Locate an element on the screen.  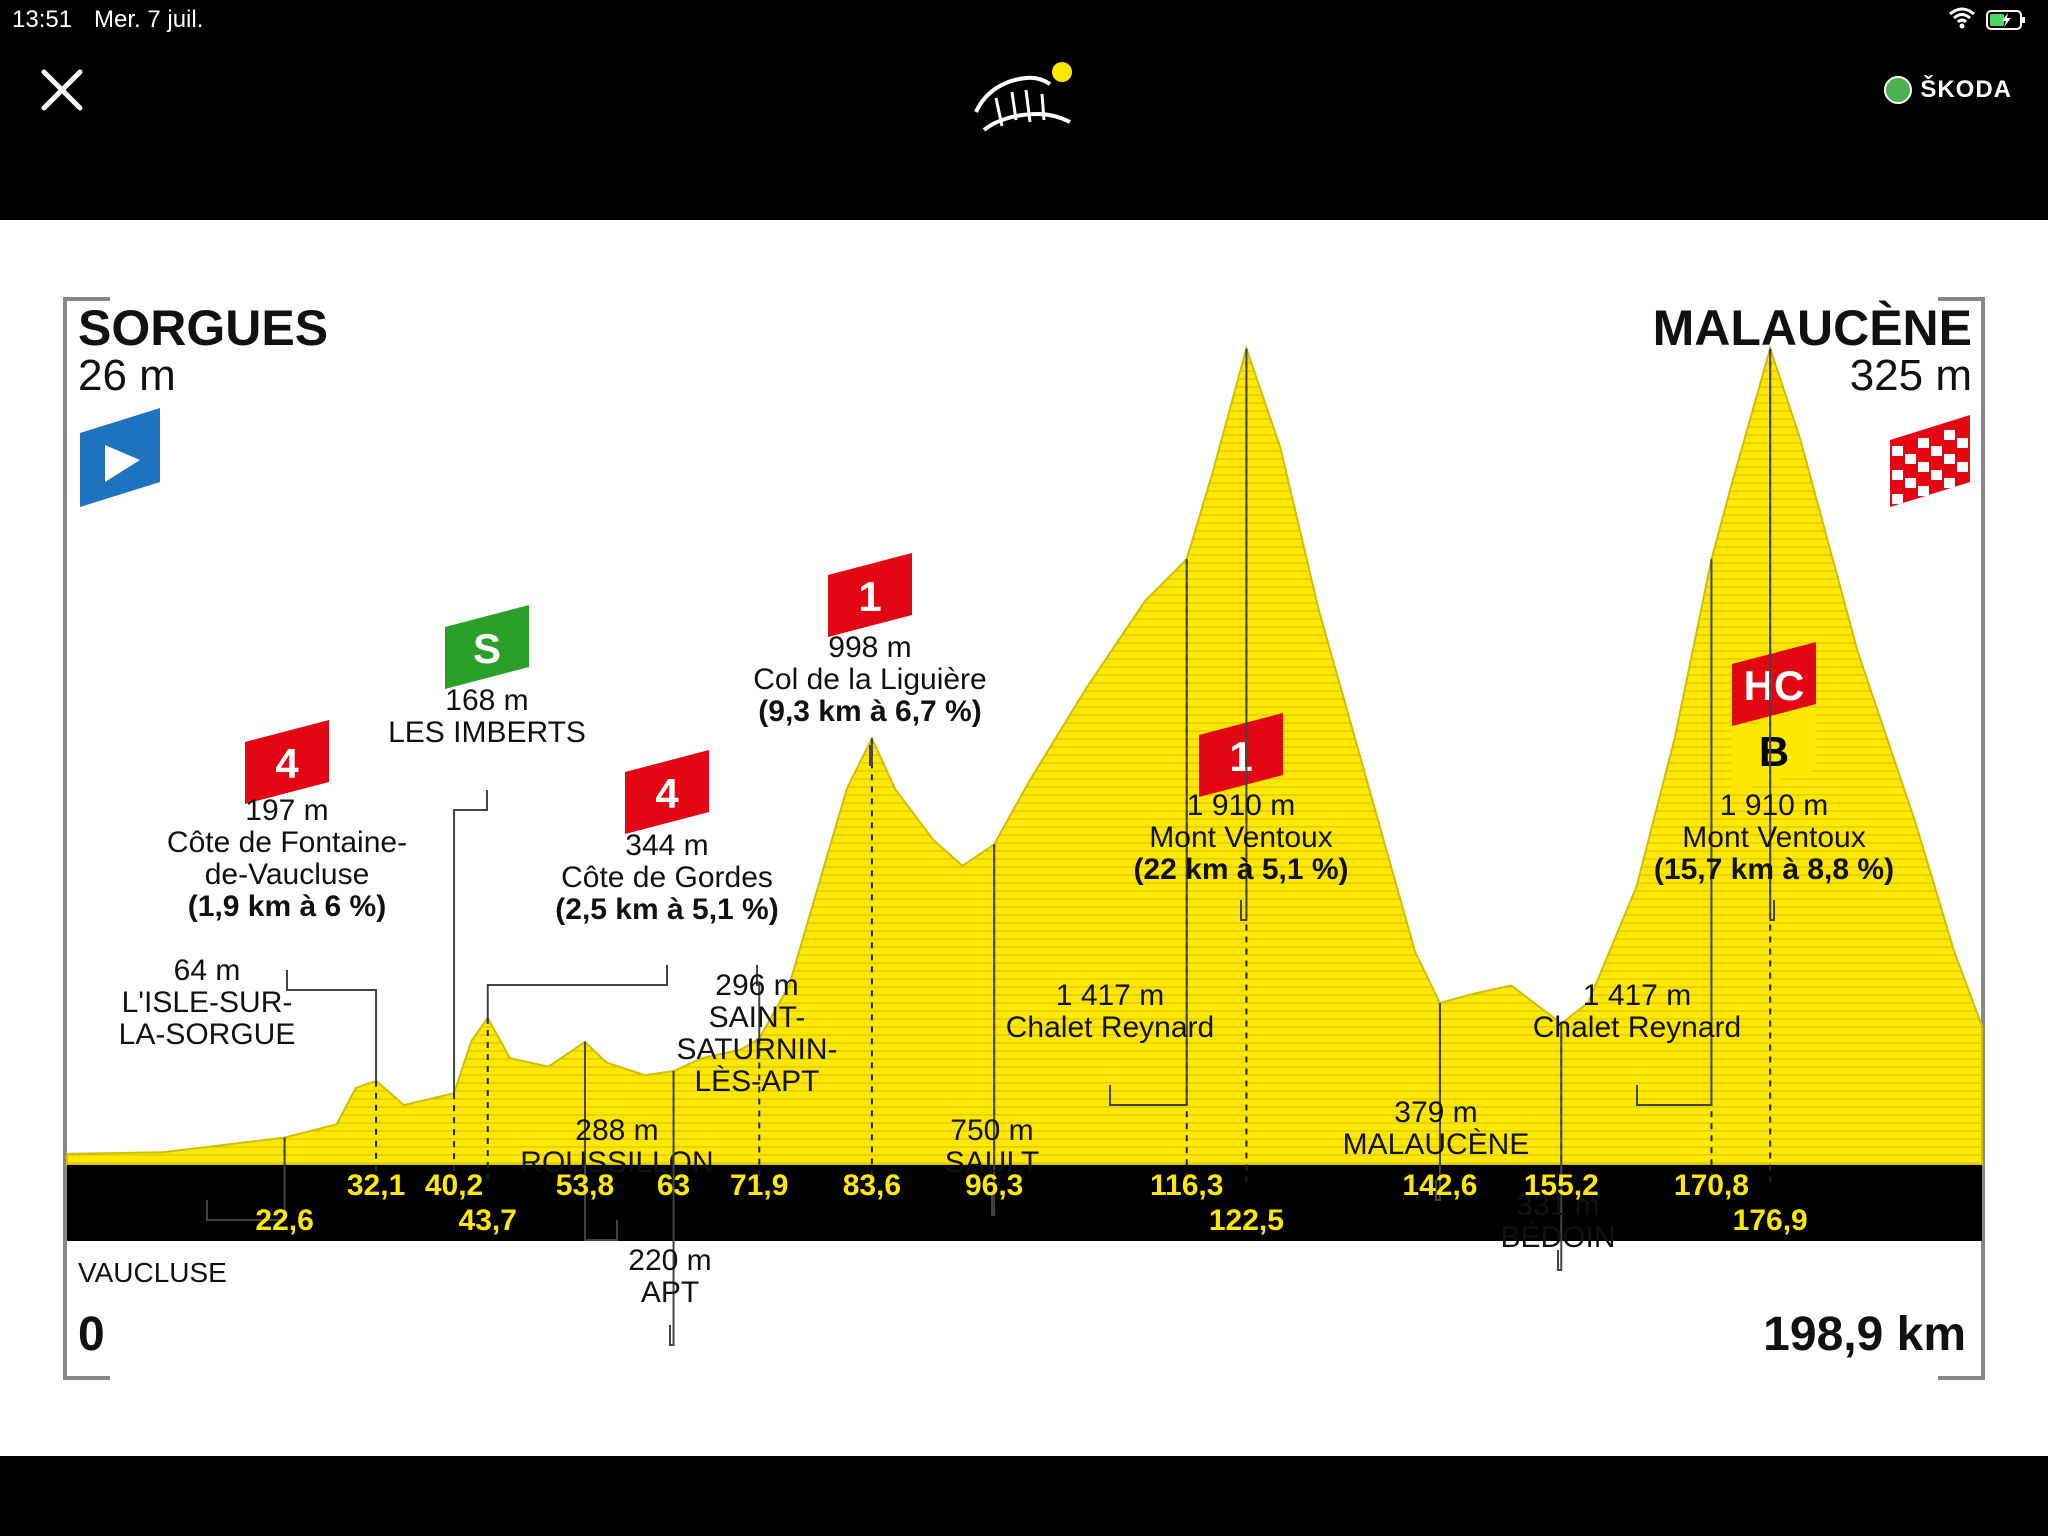
bottom-bar is located at coordinates (1024, 1496).